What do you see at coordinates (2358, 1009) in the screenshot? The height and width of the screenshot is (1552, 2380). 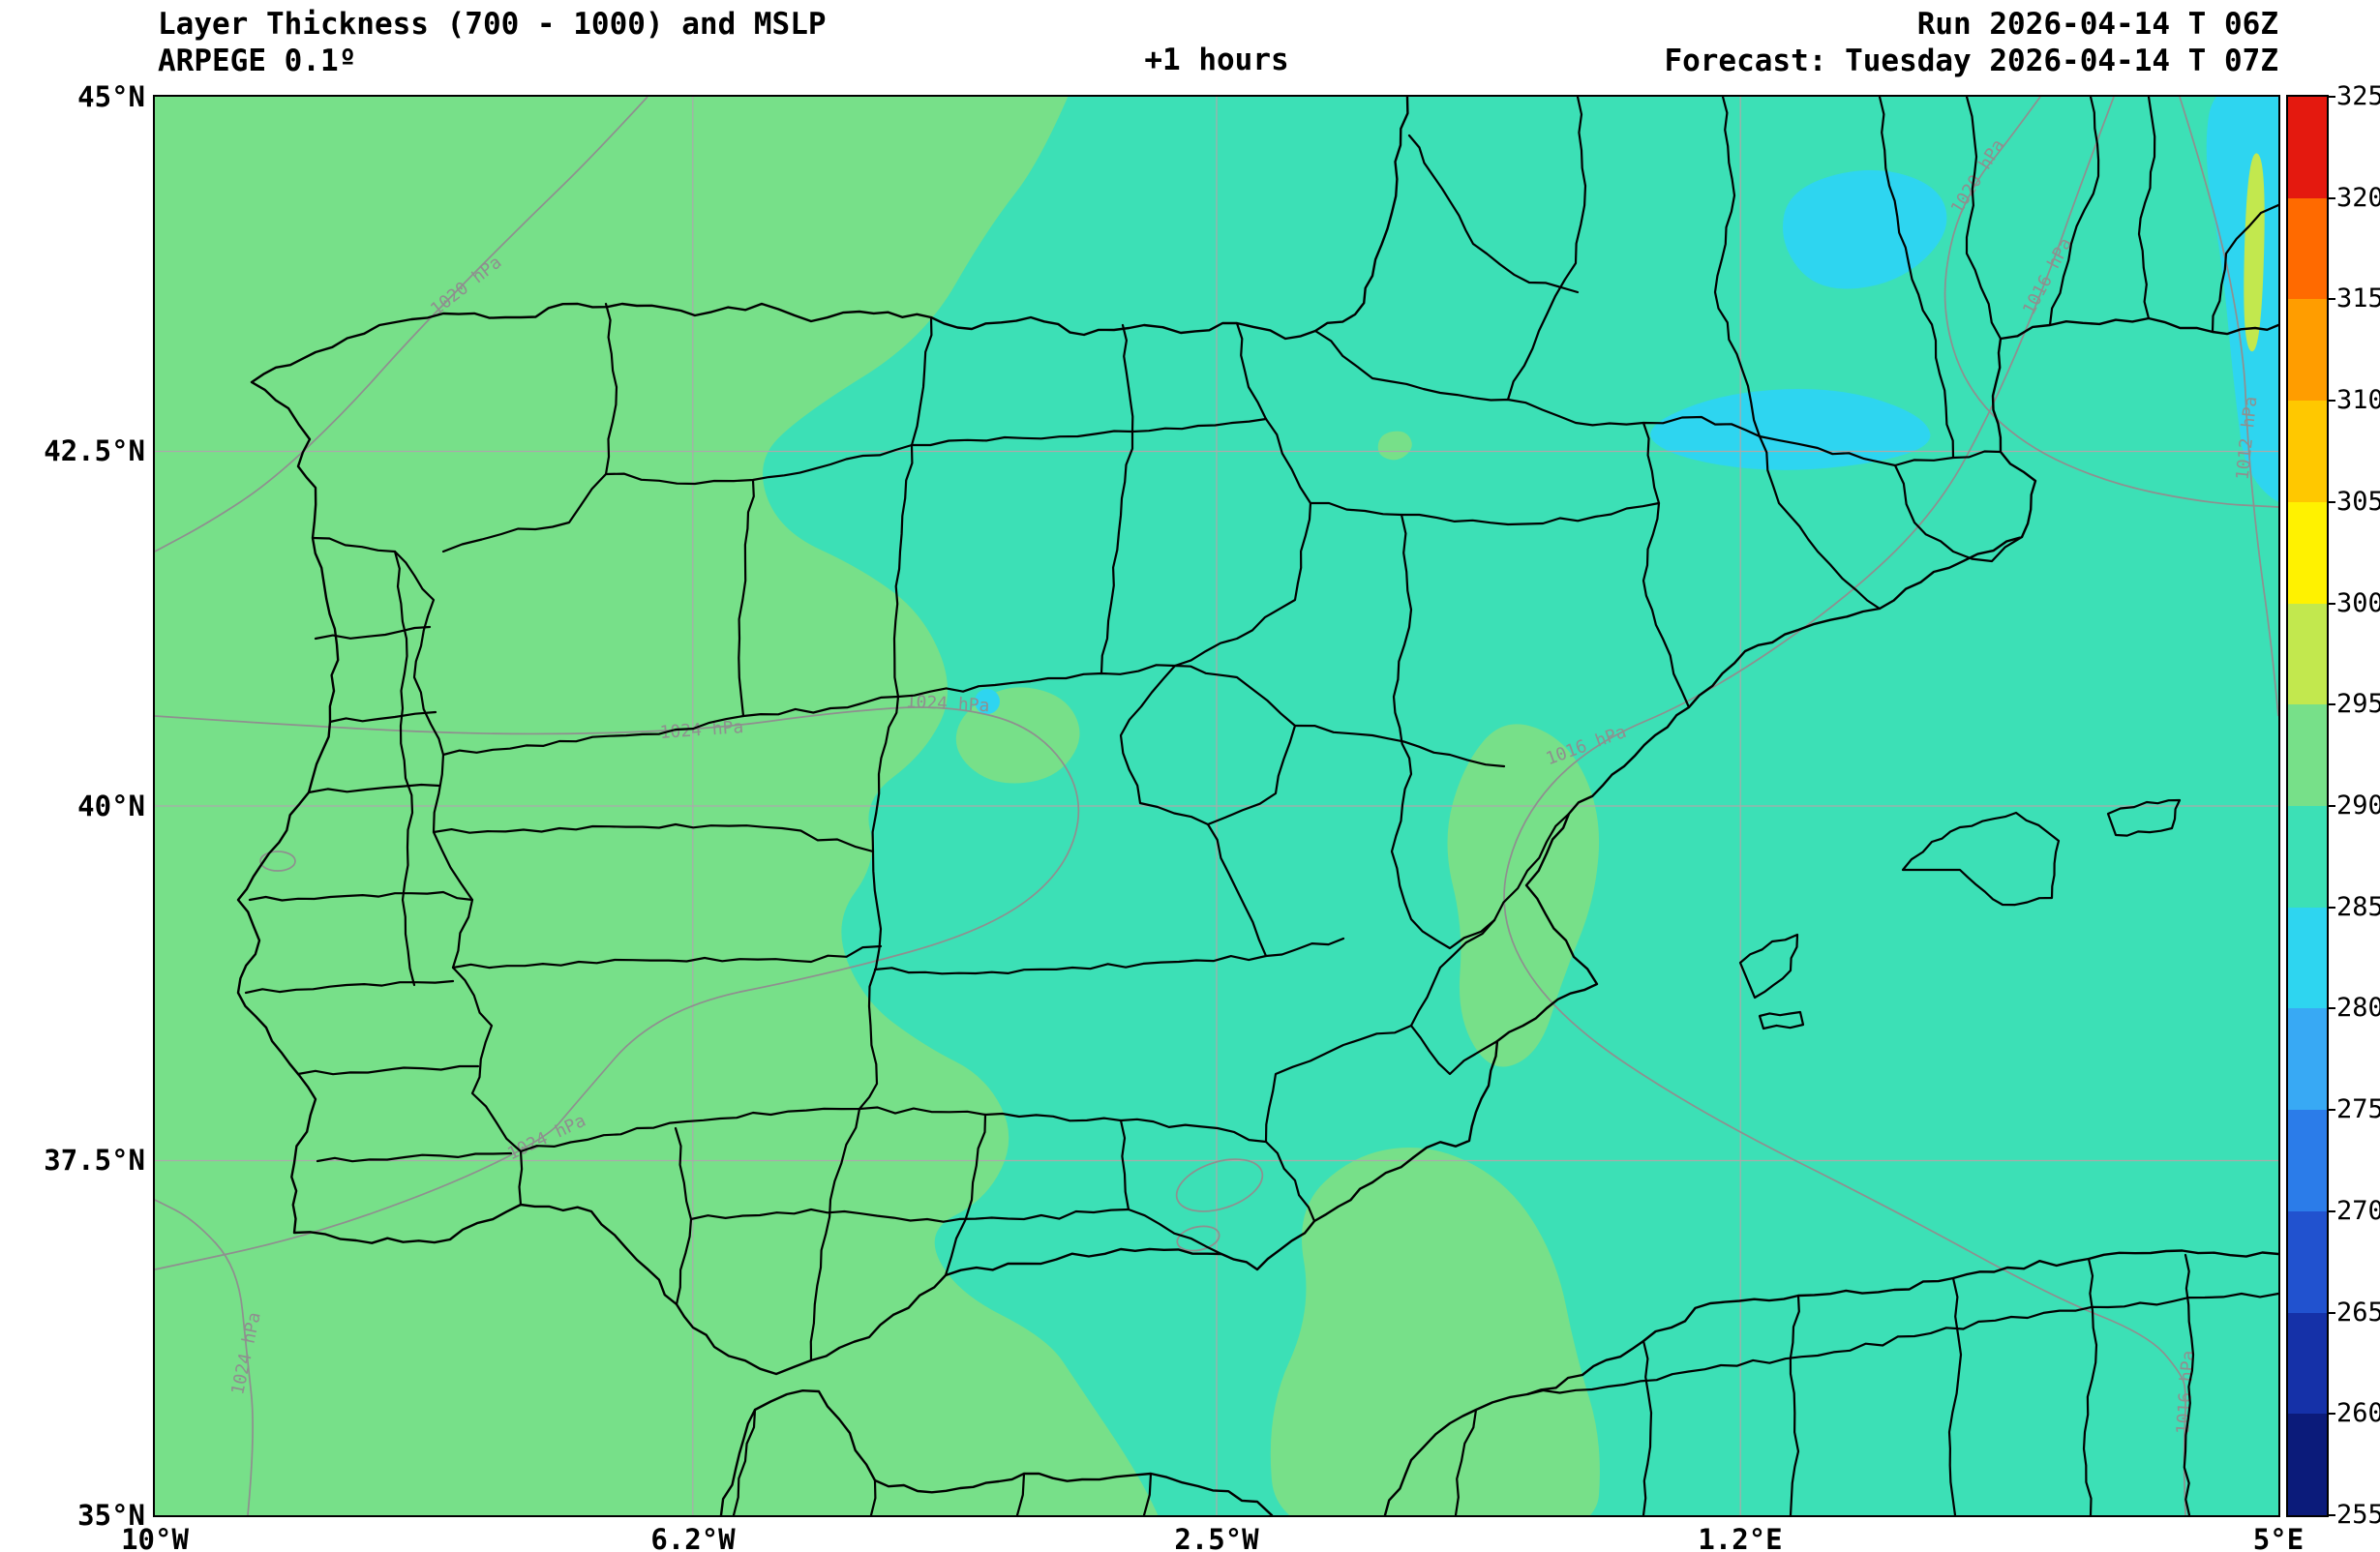 I see `colorbar-tick-label: 280` at bounding box center [2358, 1009].